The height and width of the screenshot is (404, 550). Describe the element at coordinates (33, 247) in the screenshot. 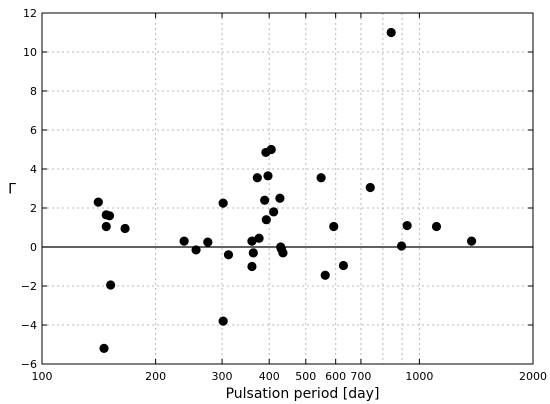

I see `y-tick-label: 0` at that location.